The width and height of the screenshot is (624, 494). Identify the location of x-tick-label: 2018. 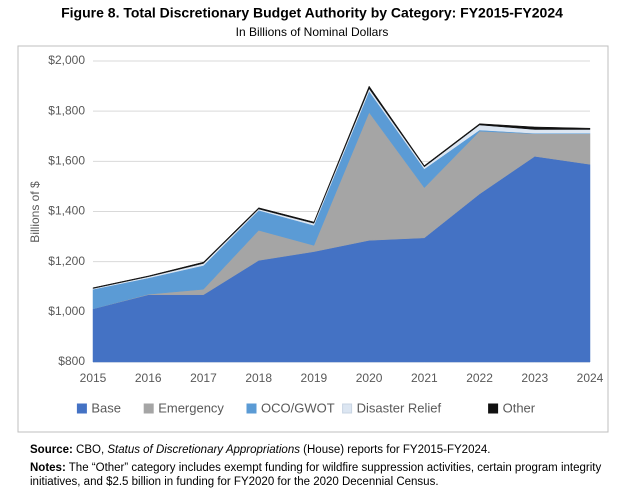
(258, 378).